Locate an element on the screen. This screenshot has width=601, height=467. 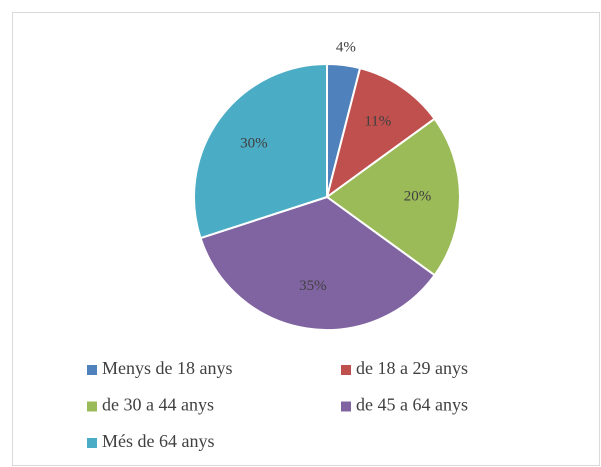
legend-label: de 45 a 64 anys is located at coordinates (412, 405).